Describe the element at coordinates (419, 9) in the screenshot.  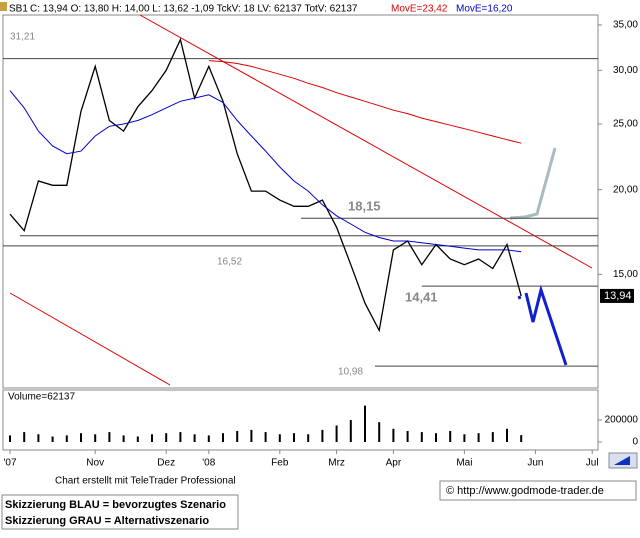
I see `ma-legend: MovE=23,42` at that location.